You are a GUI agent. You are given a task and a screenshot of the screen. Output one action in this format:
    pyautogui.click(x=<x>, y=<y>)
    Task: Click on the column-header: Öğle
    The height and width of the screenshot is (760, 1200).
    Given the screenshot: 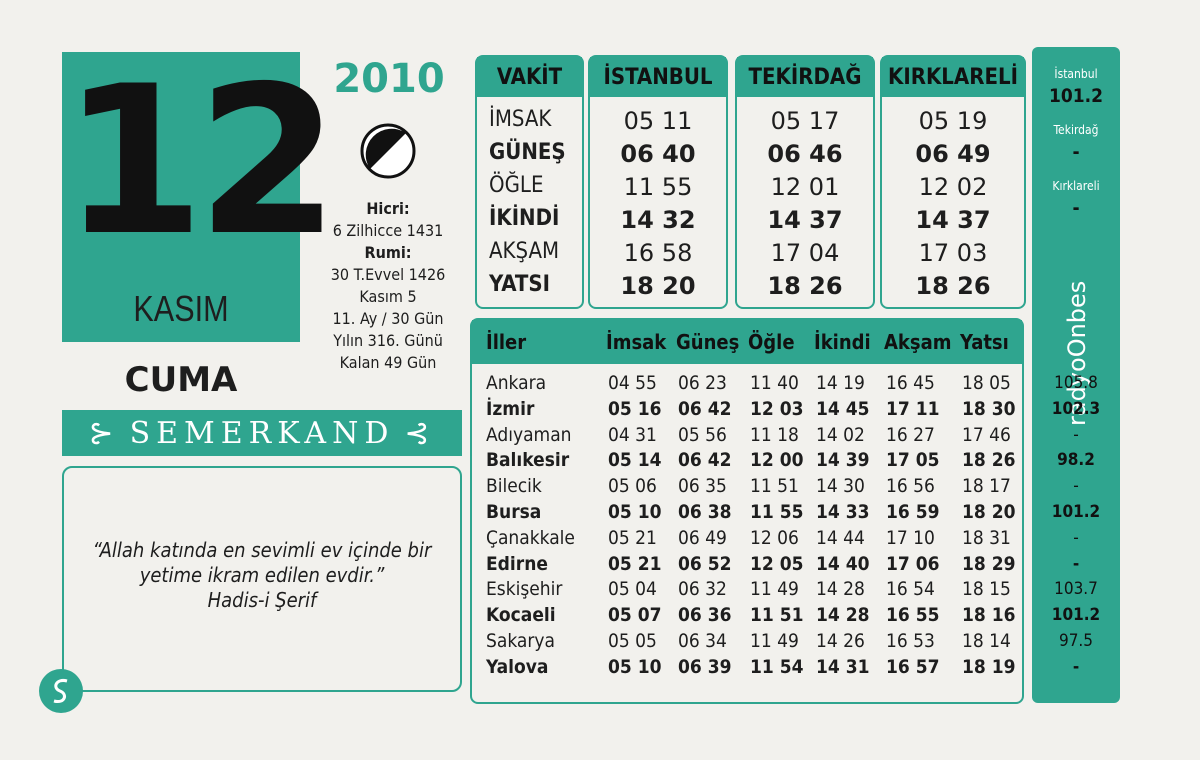 What is the action you would take?
    pyautogui.click(x=771, y=342)
    